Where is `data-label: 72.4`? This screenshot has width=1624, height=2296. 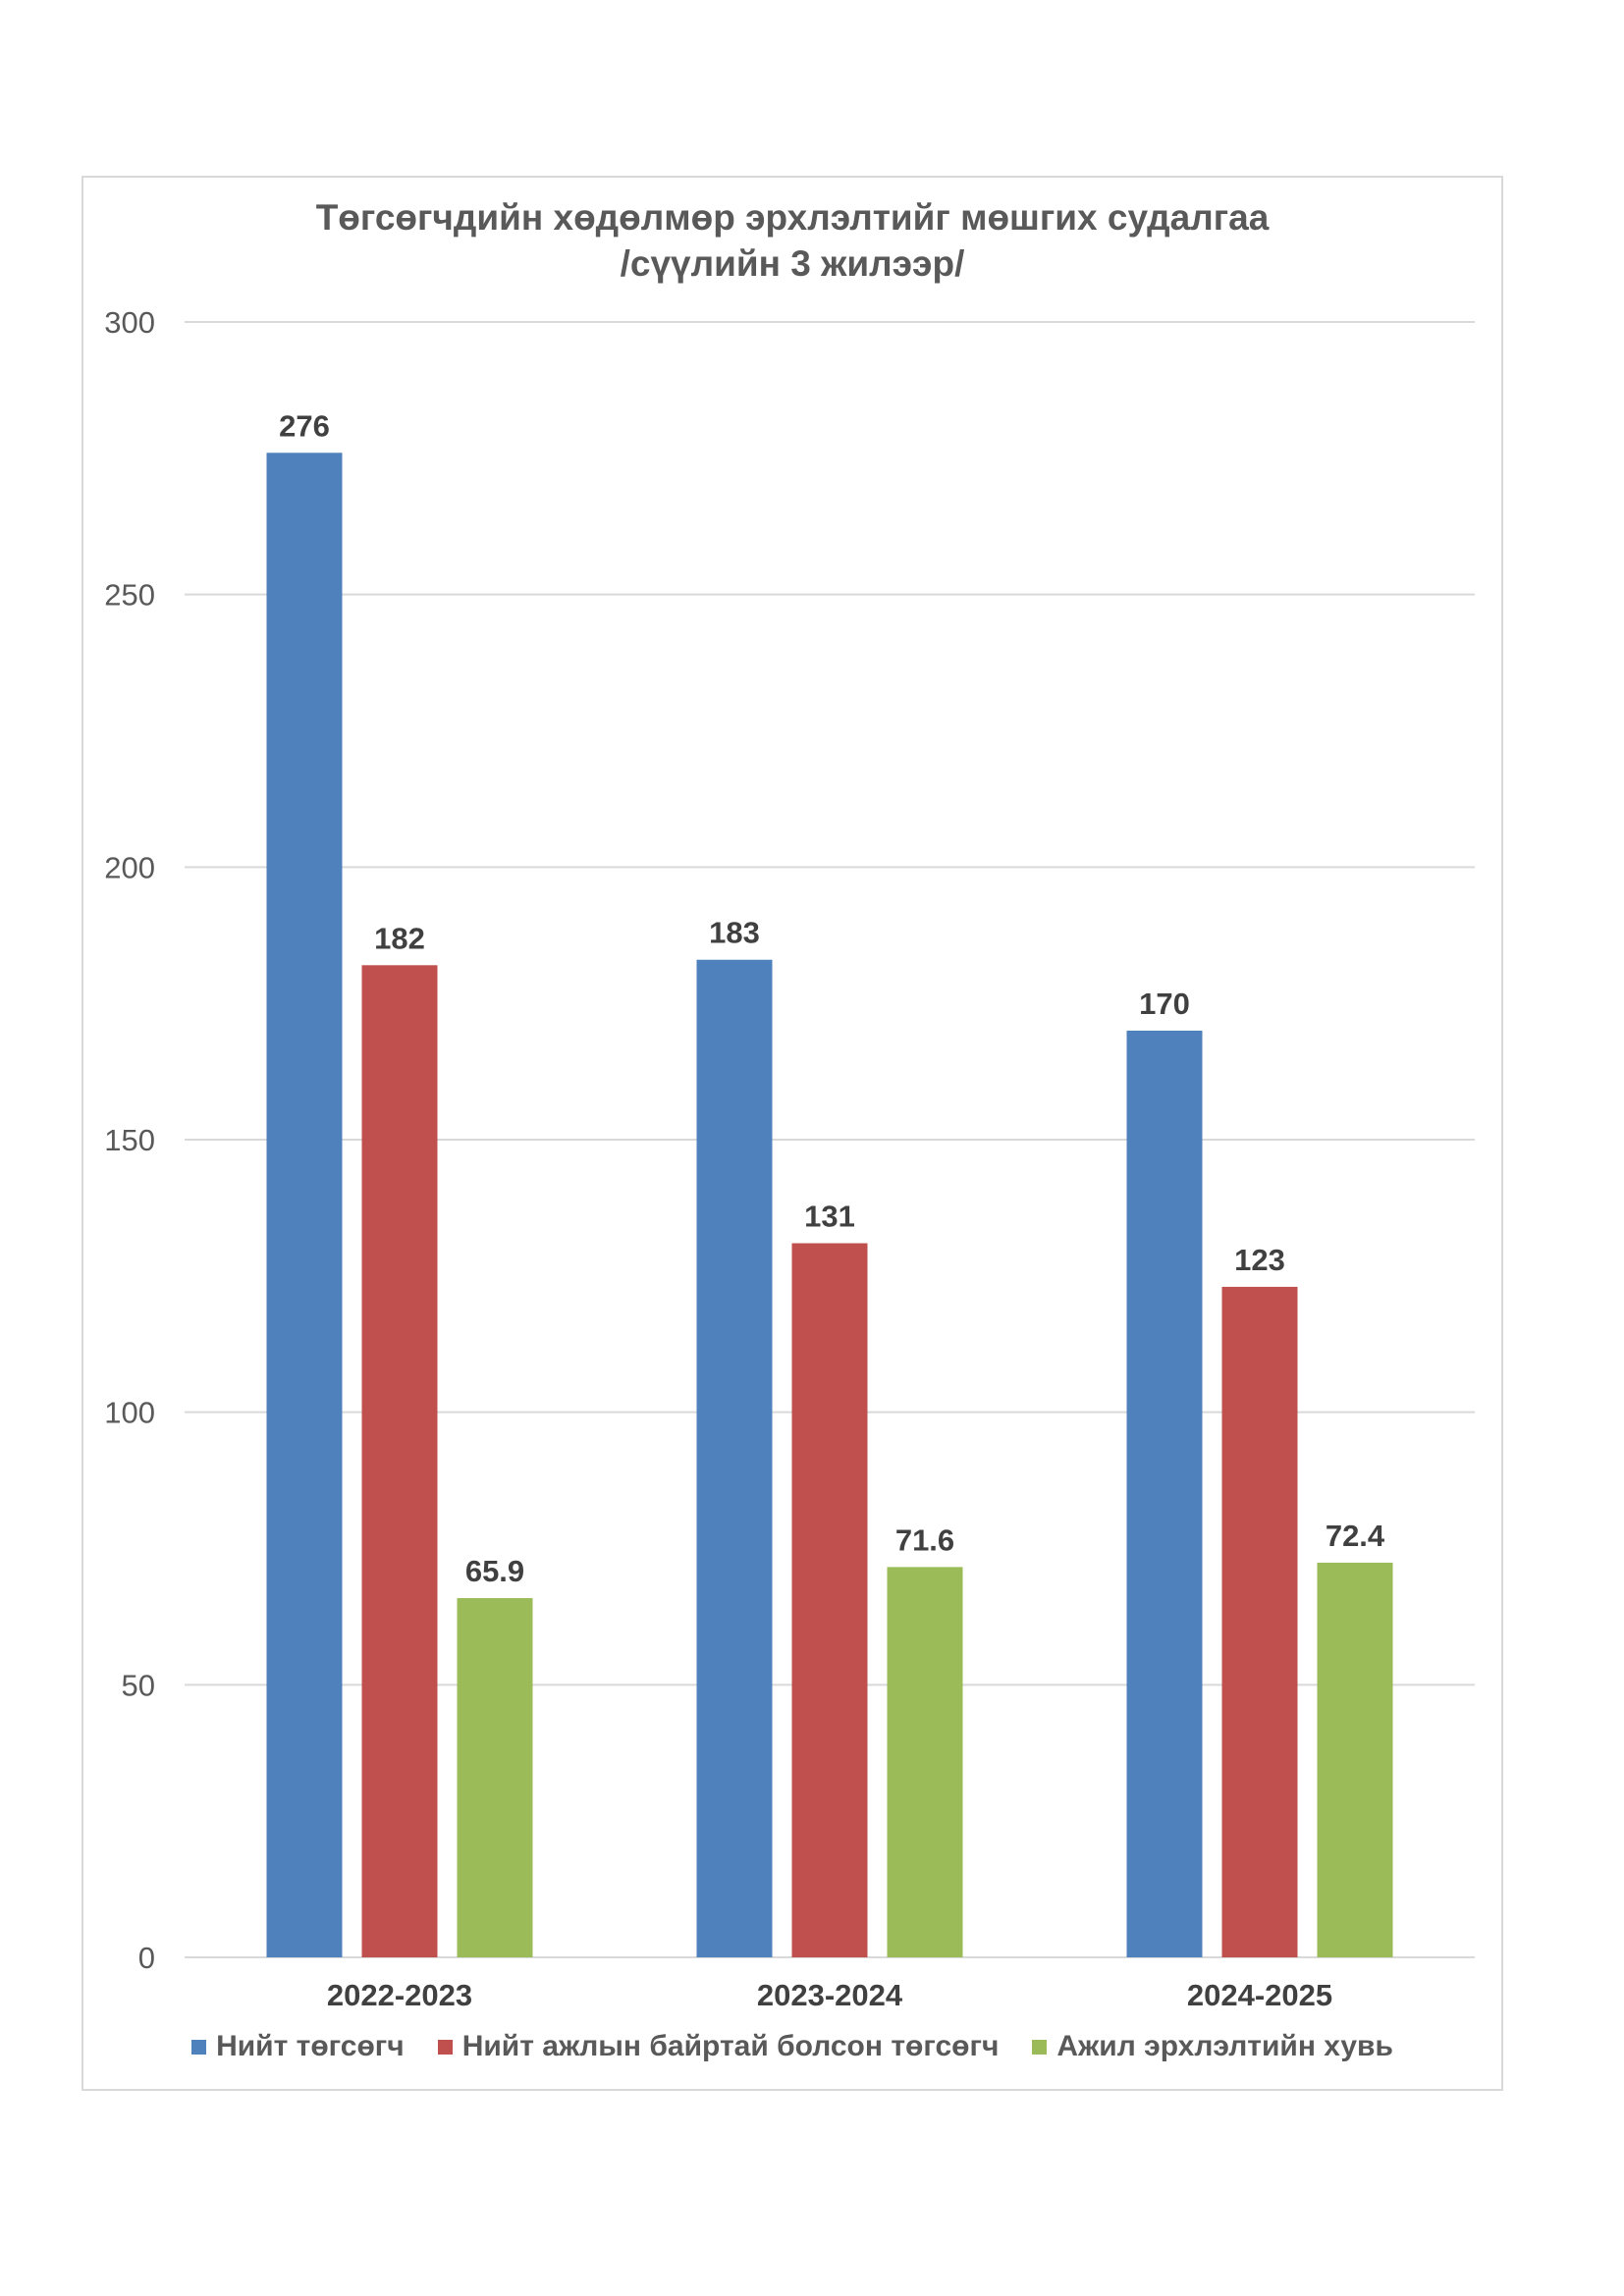
data-label: 72.4 is located at coordinates (1355, 1536).